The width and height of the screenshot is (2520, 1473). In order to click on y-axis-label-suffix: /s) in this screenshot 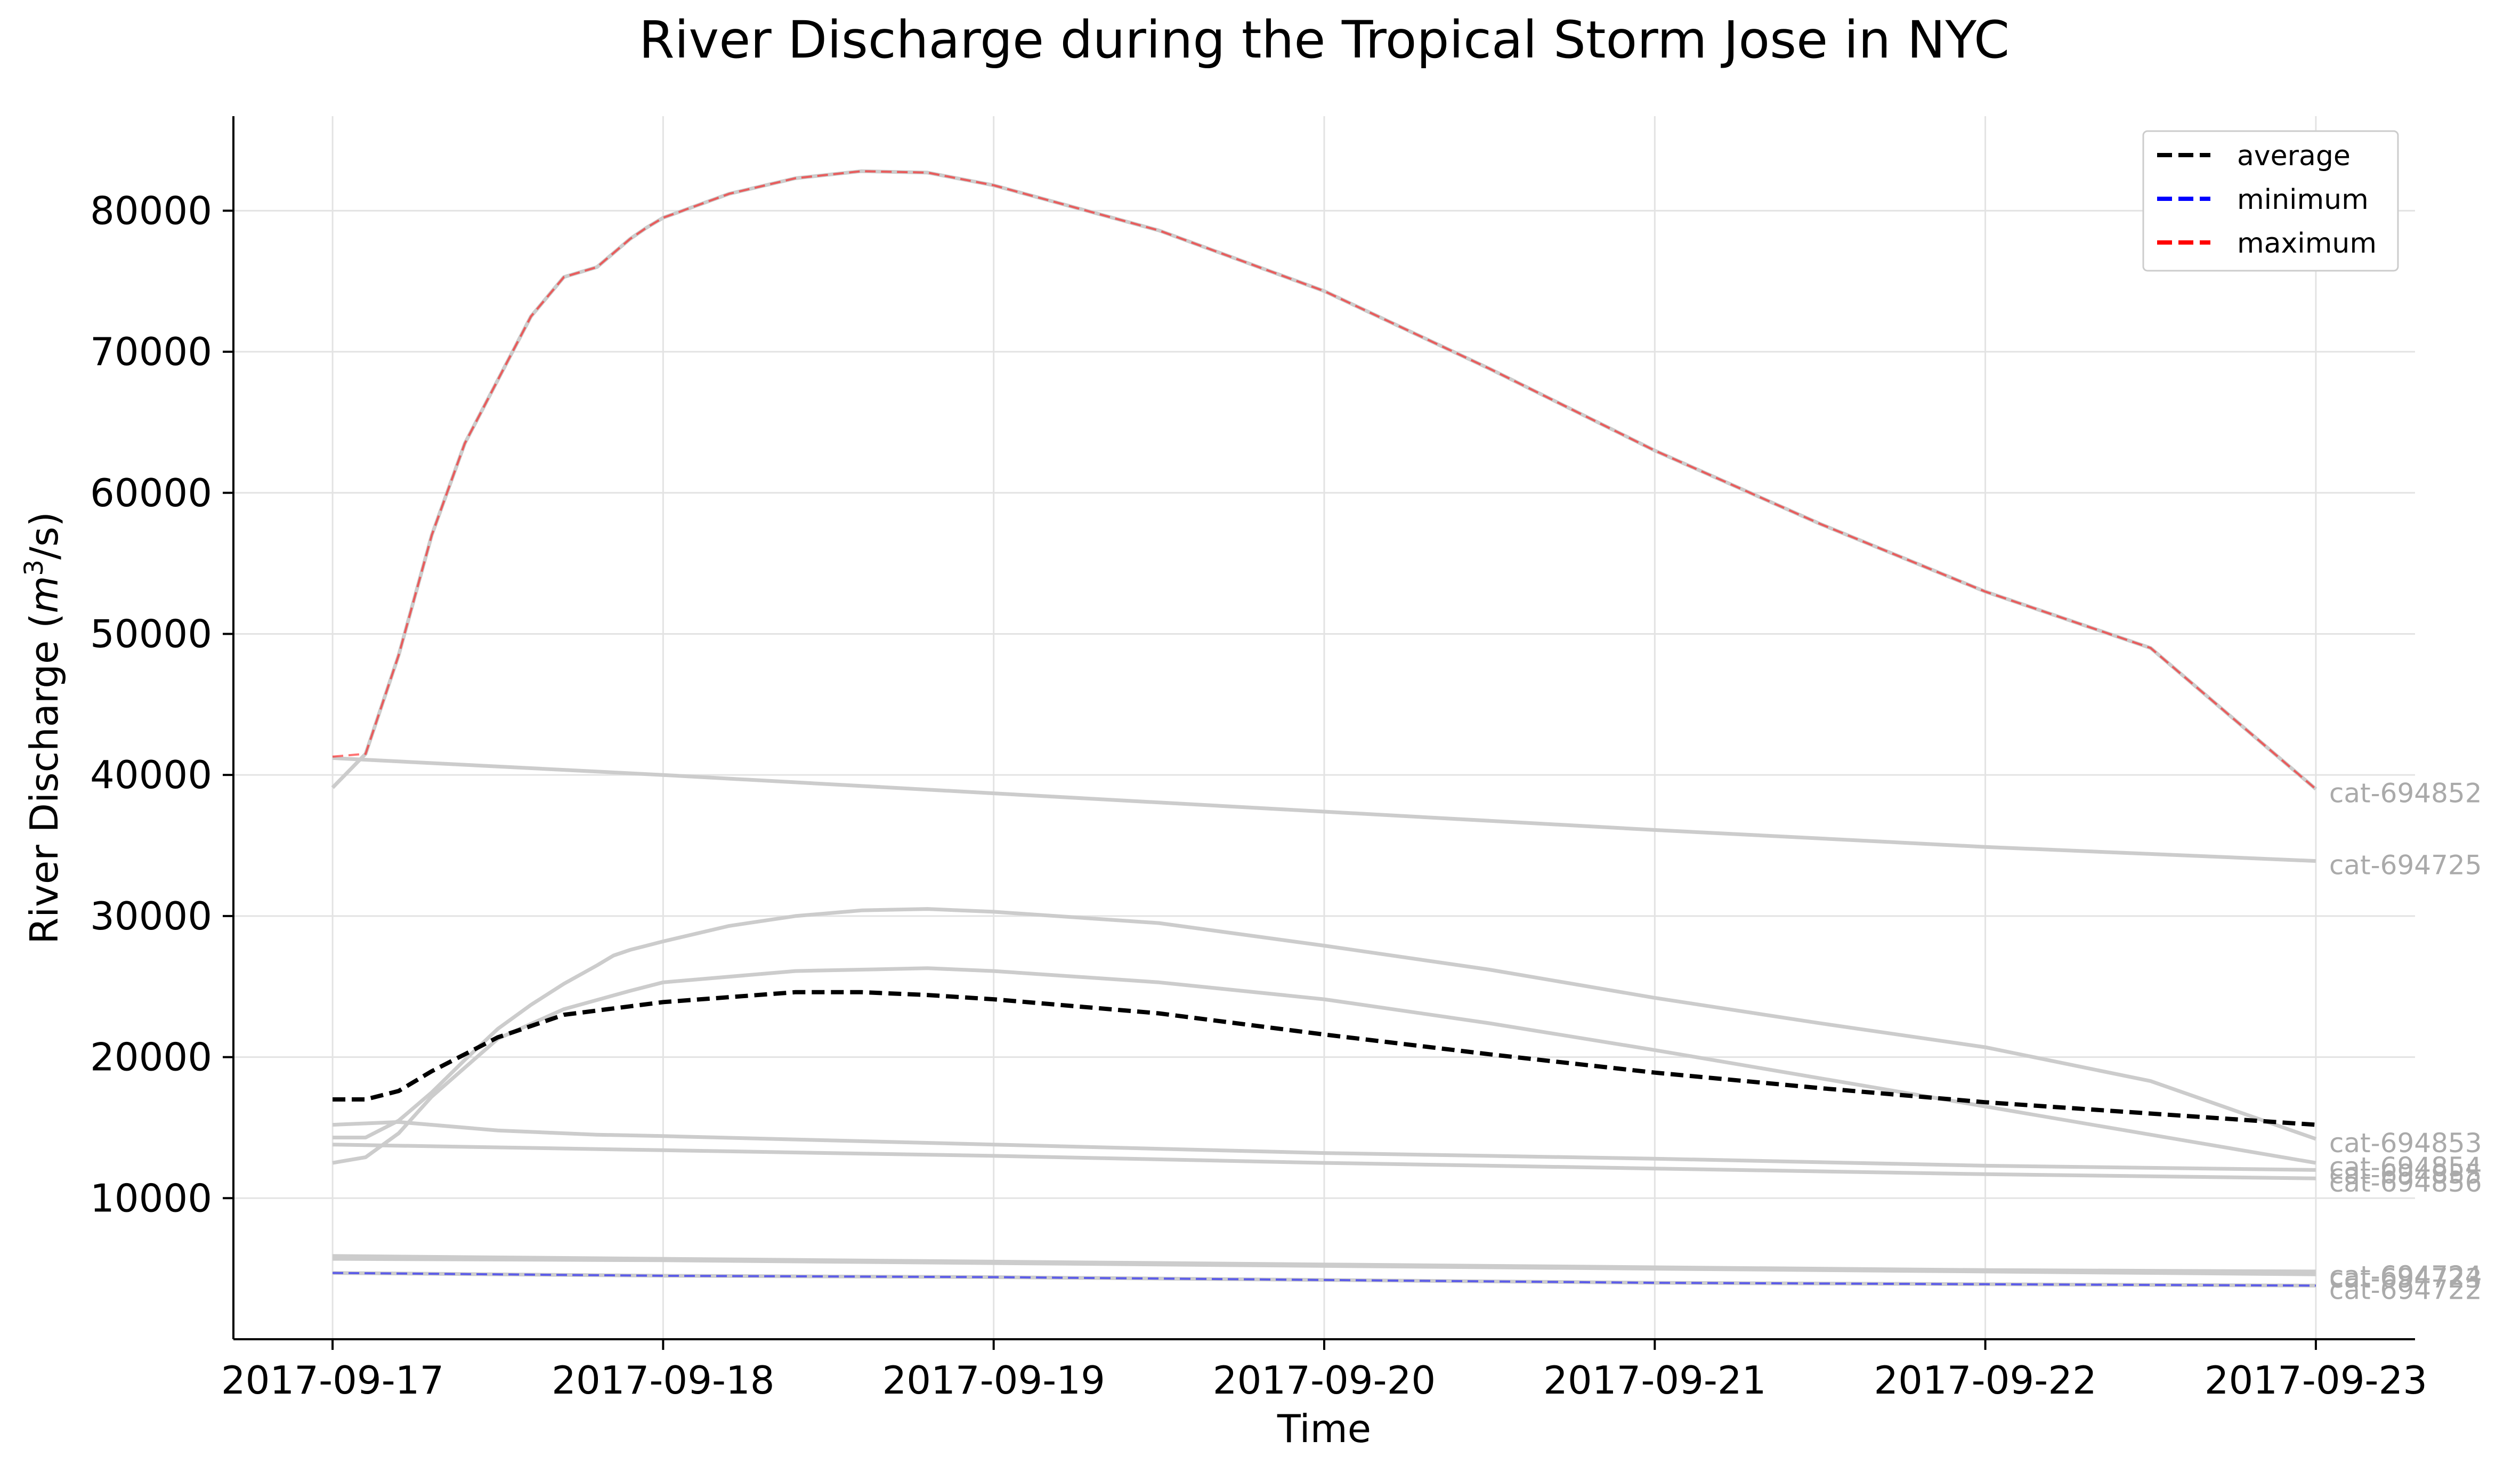, I will do `click(44, 536)`.